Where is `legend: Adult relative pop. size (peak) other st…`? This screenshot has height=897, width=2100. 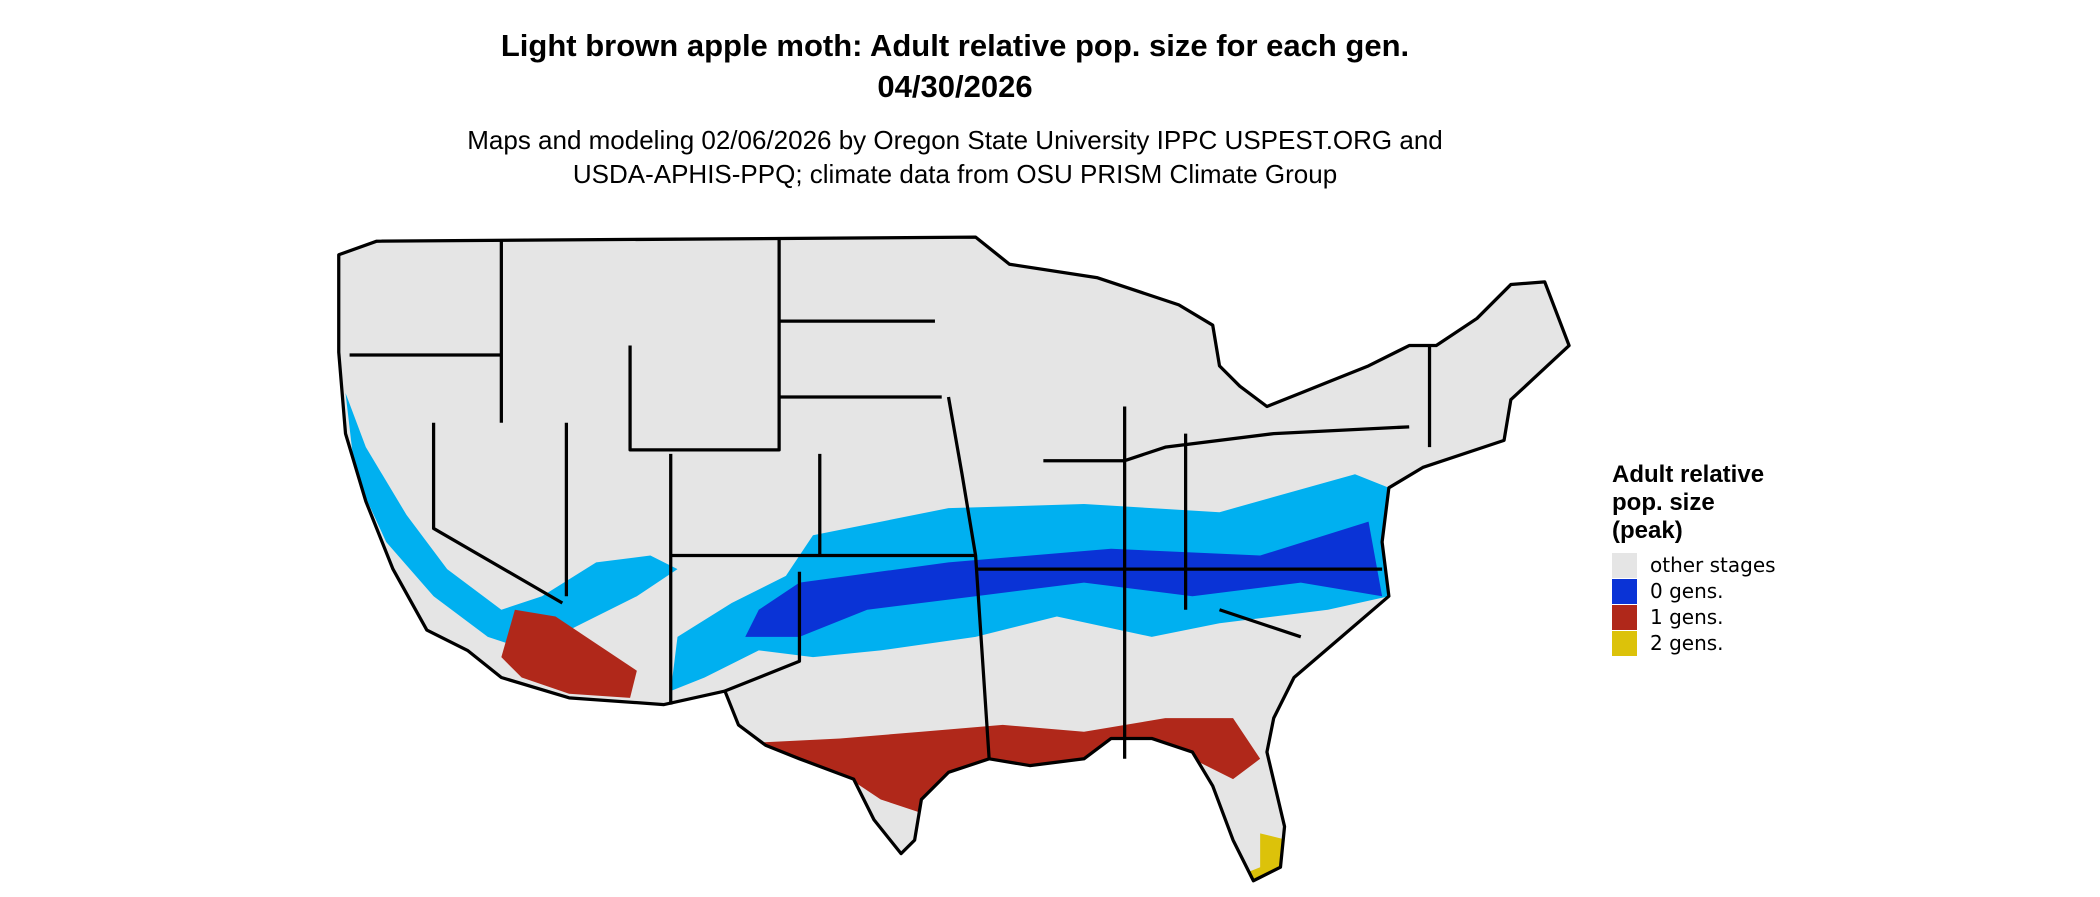 legend: Adult relative pop. size (peak) other st… is located at coordinates (1694, 558).